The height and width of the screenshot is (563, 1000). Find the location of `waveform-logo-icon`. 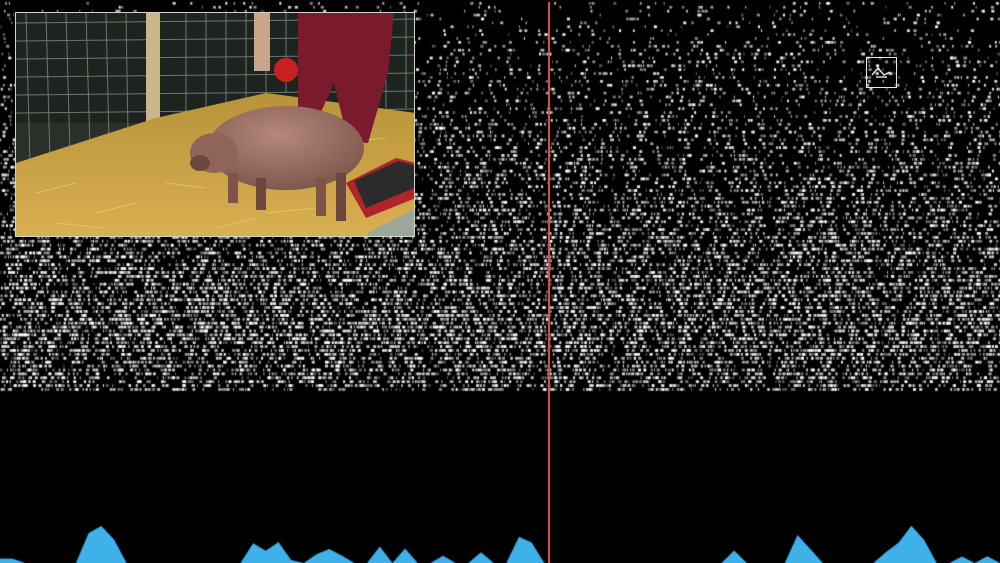

waveform-logo-icon is located at coordinates (881, 72).